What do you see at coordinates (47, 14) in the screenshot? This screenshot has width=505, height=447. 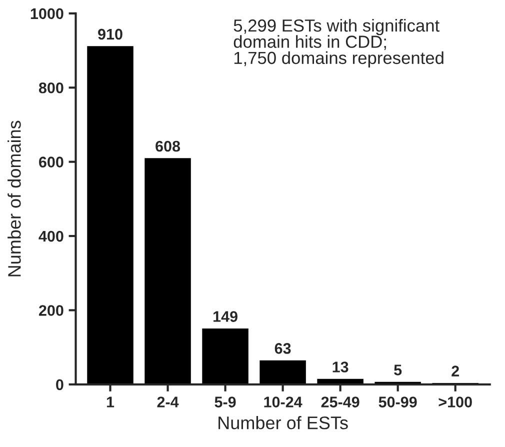 I see `y-tick-label: 1000` at bounding box center [47, 14].